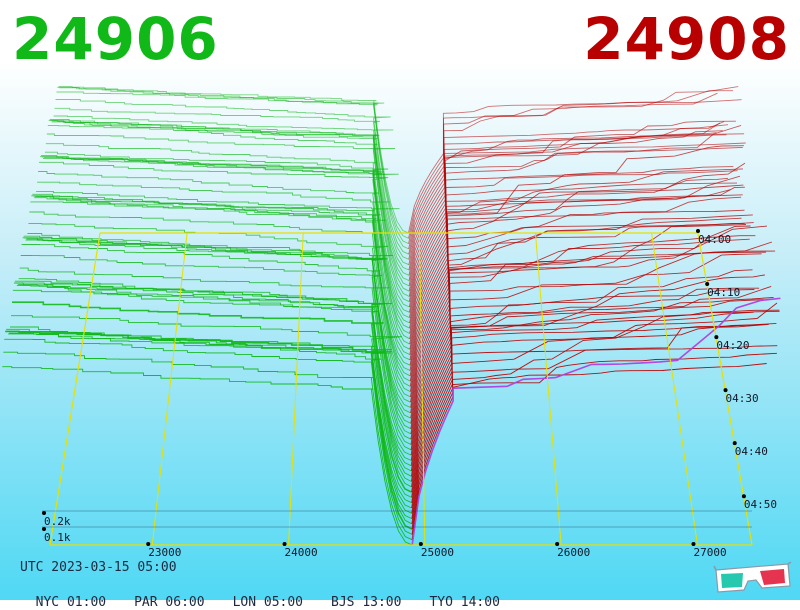 The height and width of the screenshot is (610, 800). Describe the element at coordinates (268, 602) in the screenshot. I see `city-time-lon: LON 05:00` at that location.